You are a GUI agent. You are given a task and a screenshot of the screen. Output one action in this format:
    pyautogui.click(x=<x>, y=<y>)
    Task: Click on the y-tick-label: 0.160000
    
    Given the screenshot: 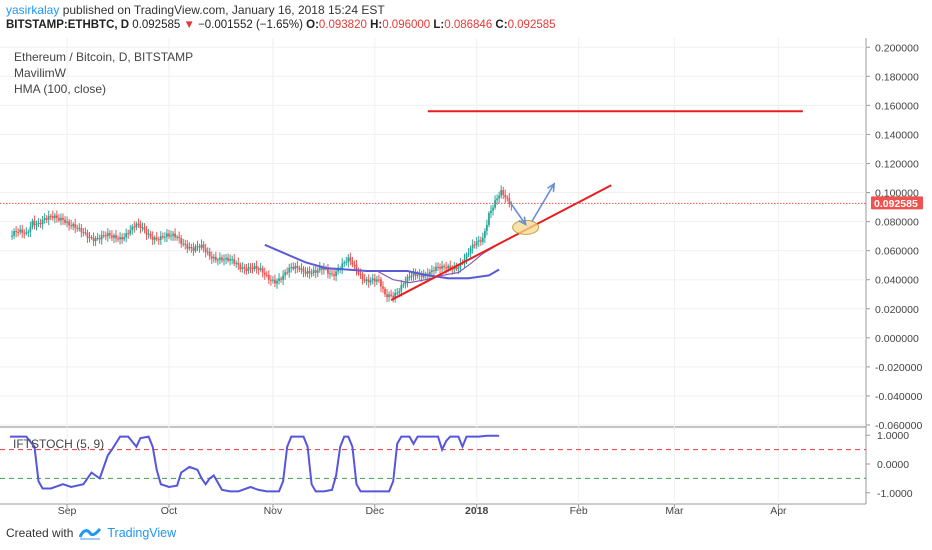 What is the action you would take?
    pyautogui.click(x=897, y=106)
    